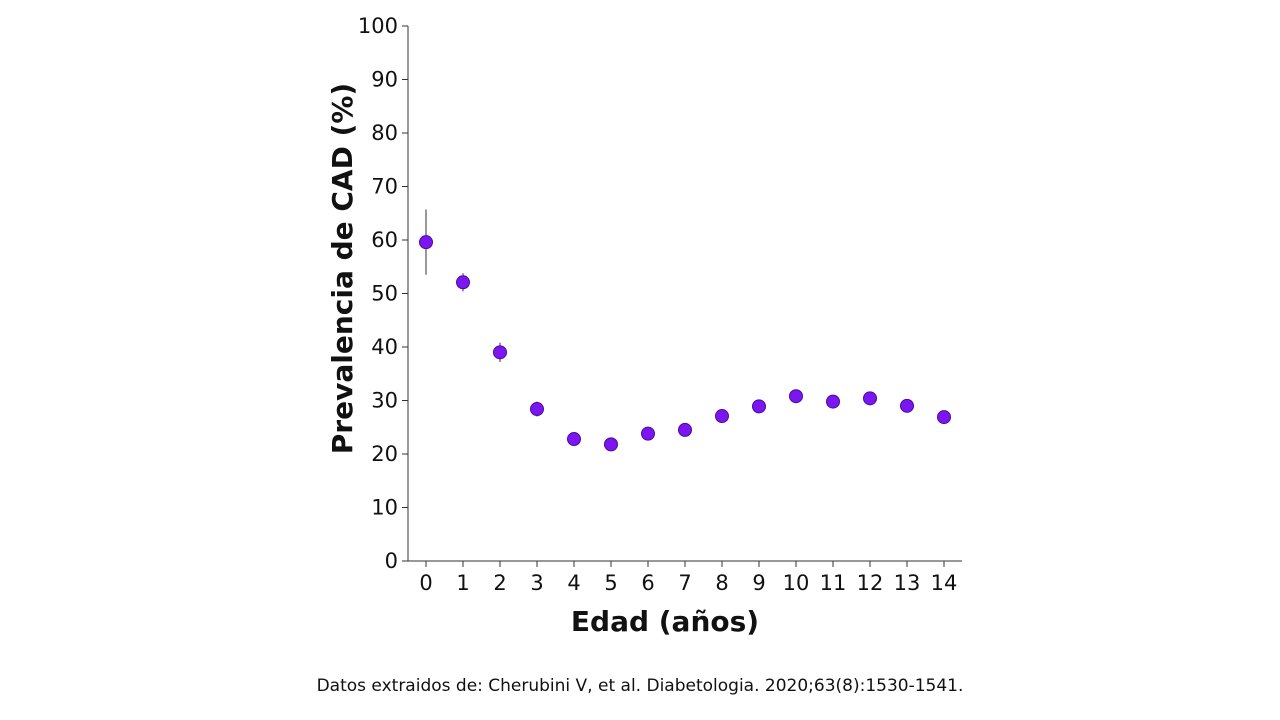  Describe the element at coordinates (342, 268) in the screenshot. I see `y-axis-title: Prevalencia de CAD (%)` at that location.